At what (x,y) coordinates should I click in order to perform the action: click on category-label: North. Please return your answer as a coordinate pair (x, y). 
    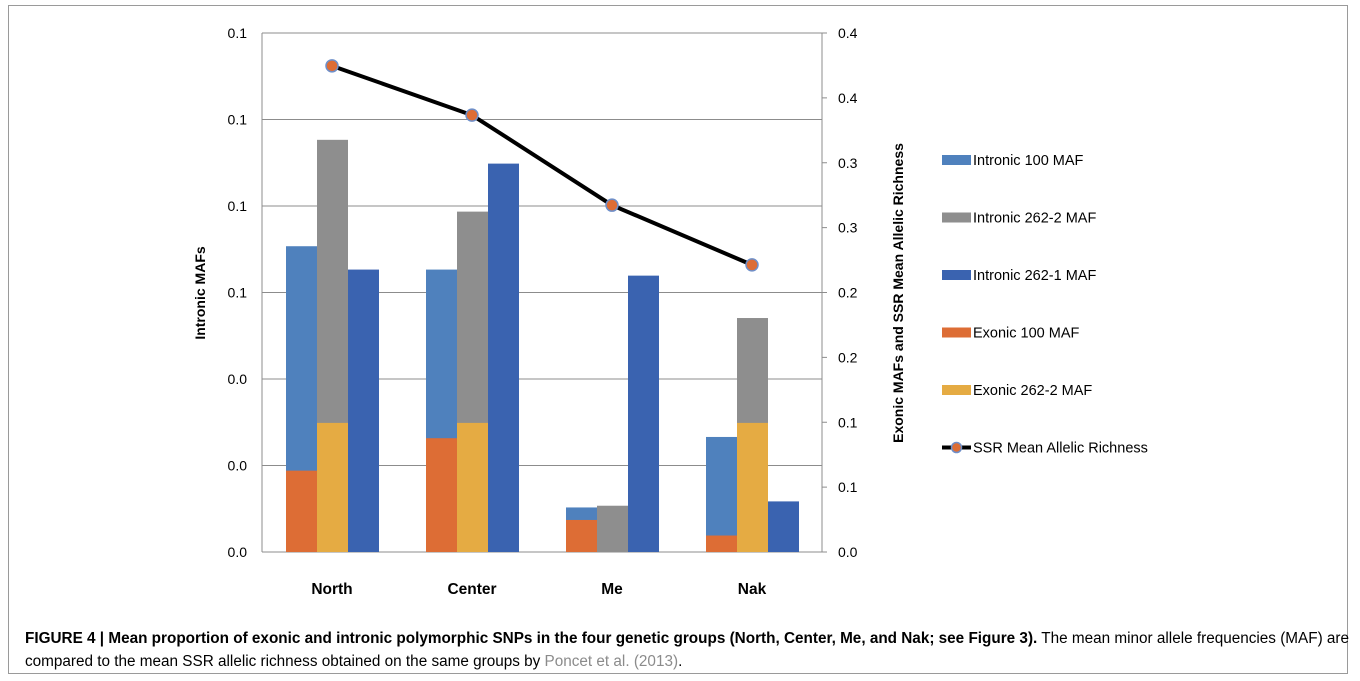
    Looking at the image, I should click on (331, 589).